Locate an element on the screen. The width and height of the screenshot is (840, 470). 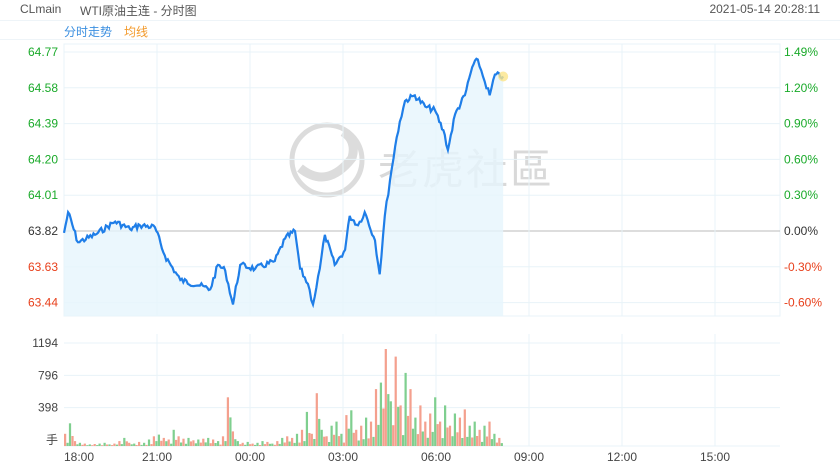
price-tick-label: 63.82 is located at coordinates (43, 231).